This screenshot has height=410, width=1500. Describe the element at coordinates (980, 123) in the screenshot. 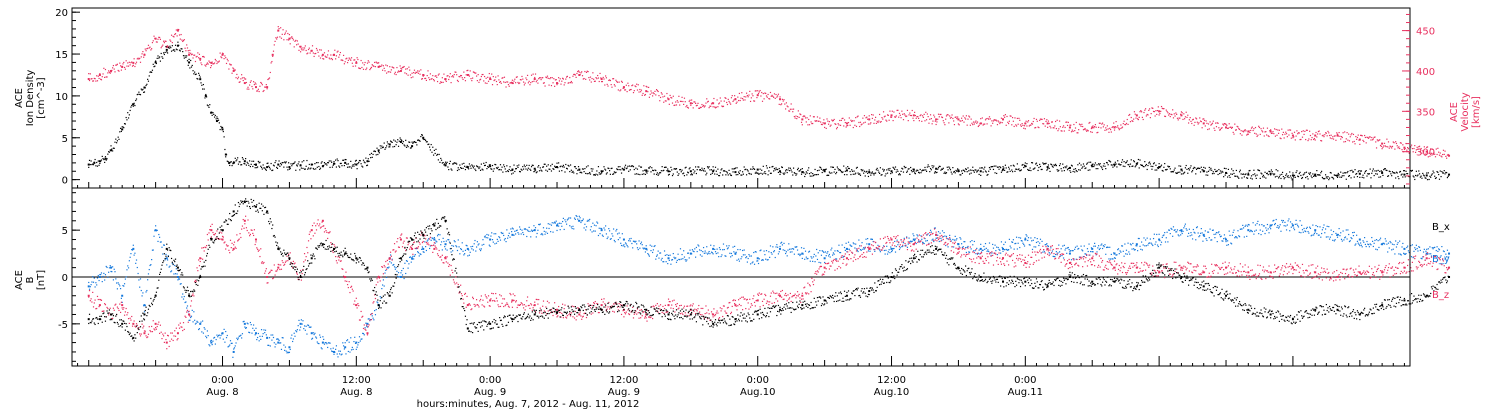

I see `velocity-series-point` at that location.